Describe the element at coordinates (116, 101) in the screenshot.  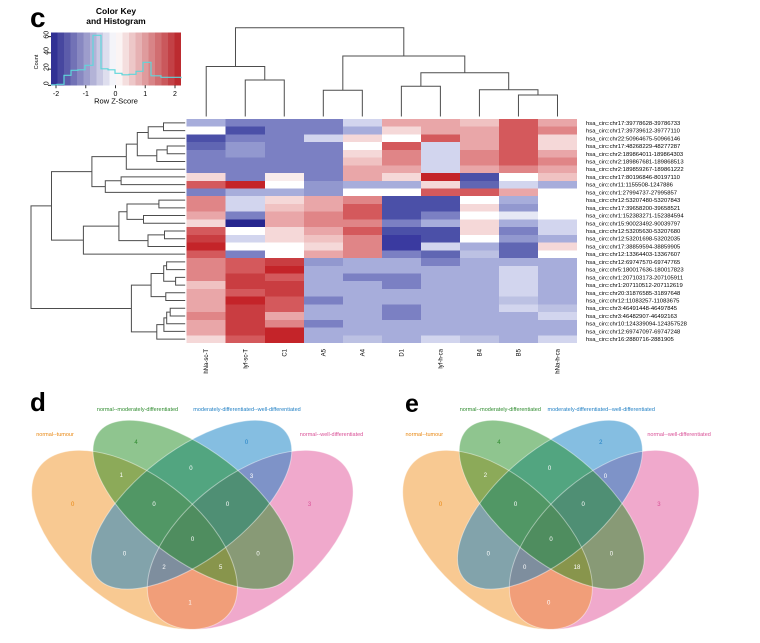
I see `svg-text: Row Z-Score` at that location.